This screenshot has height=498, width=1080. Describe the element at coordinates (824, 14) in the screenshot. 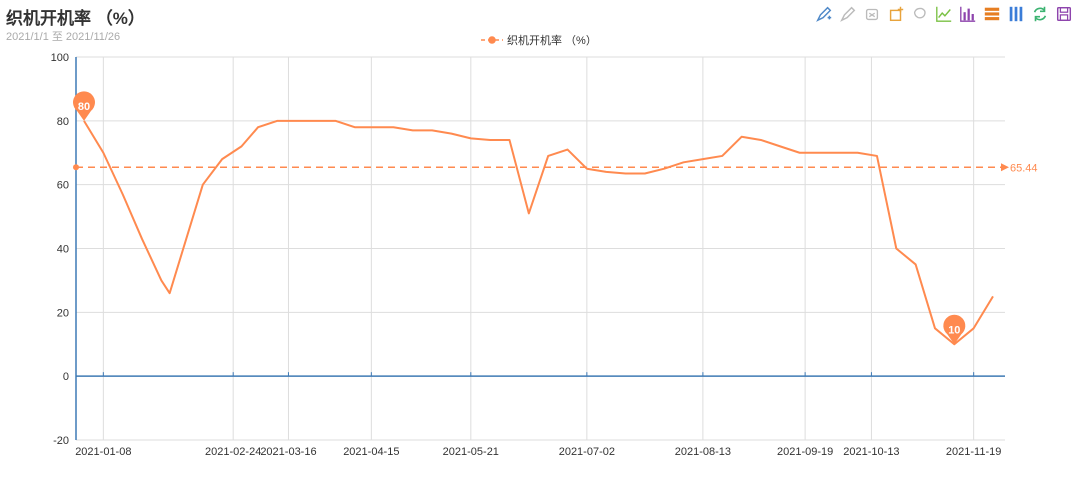

I see `brush-icon` at that location.